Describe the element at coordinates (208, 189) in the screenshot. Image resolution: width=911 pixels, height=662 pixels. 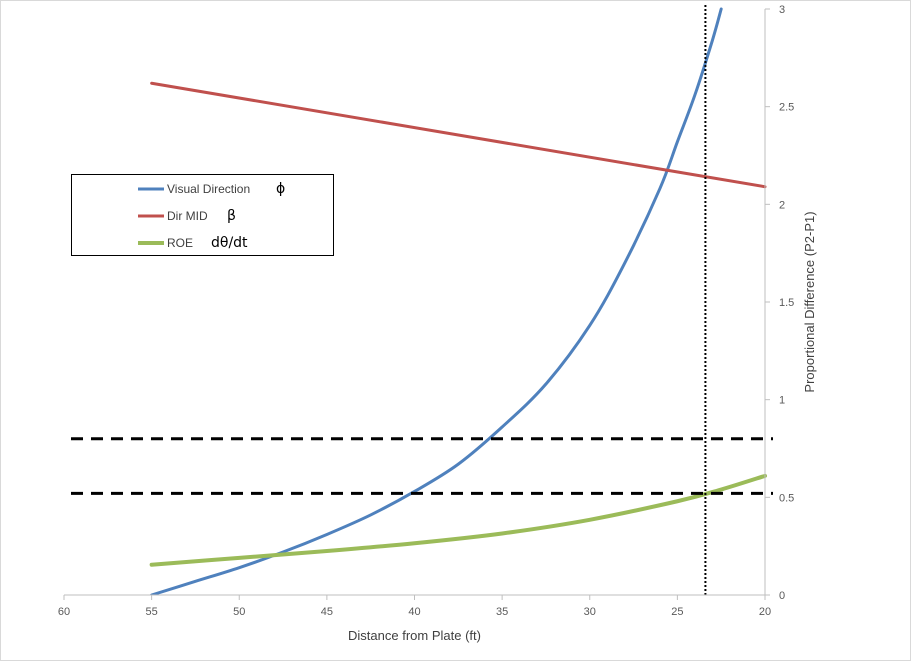
I see `legend-label-visual-direction: Visual Direction` at that location.